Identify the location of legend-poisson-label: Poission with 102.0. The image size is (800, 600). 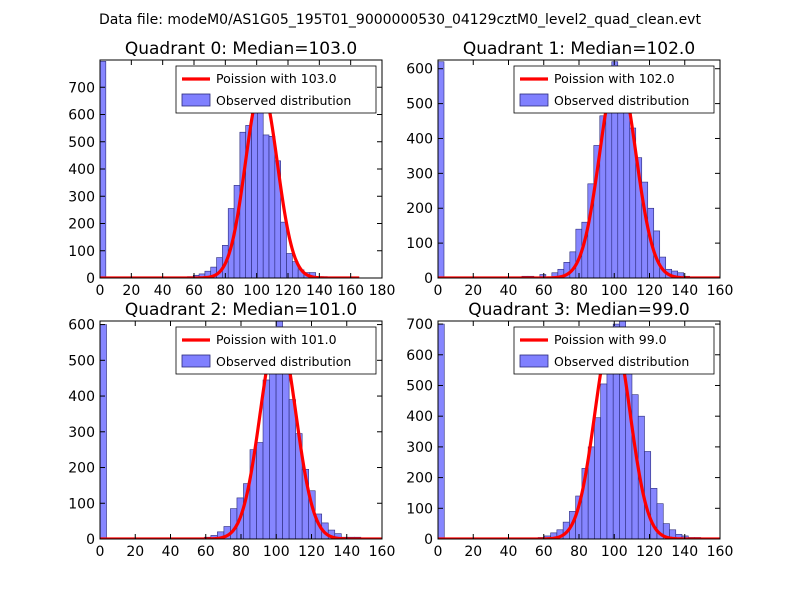
(614, 78).